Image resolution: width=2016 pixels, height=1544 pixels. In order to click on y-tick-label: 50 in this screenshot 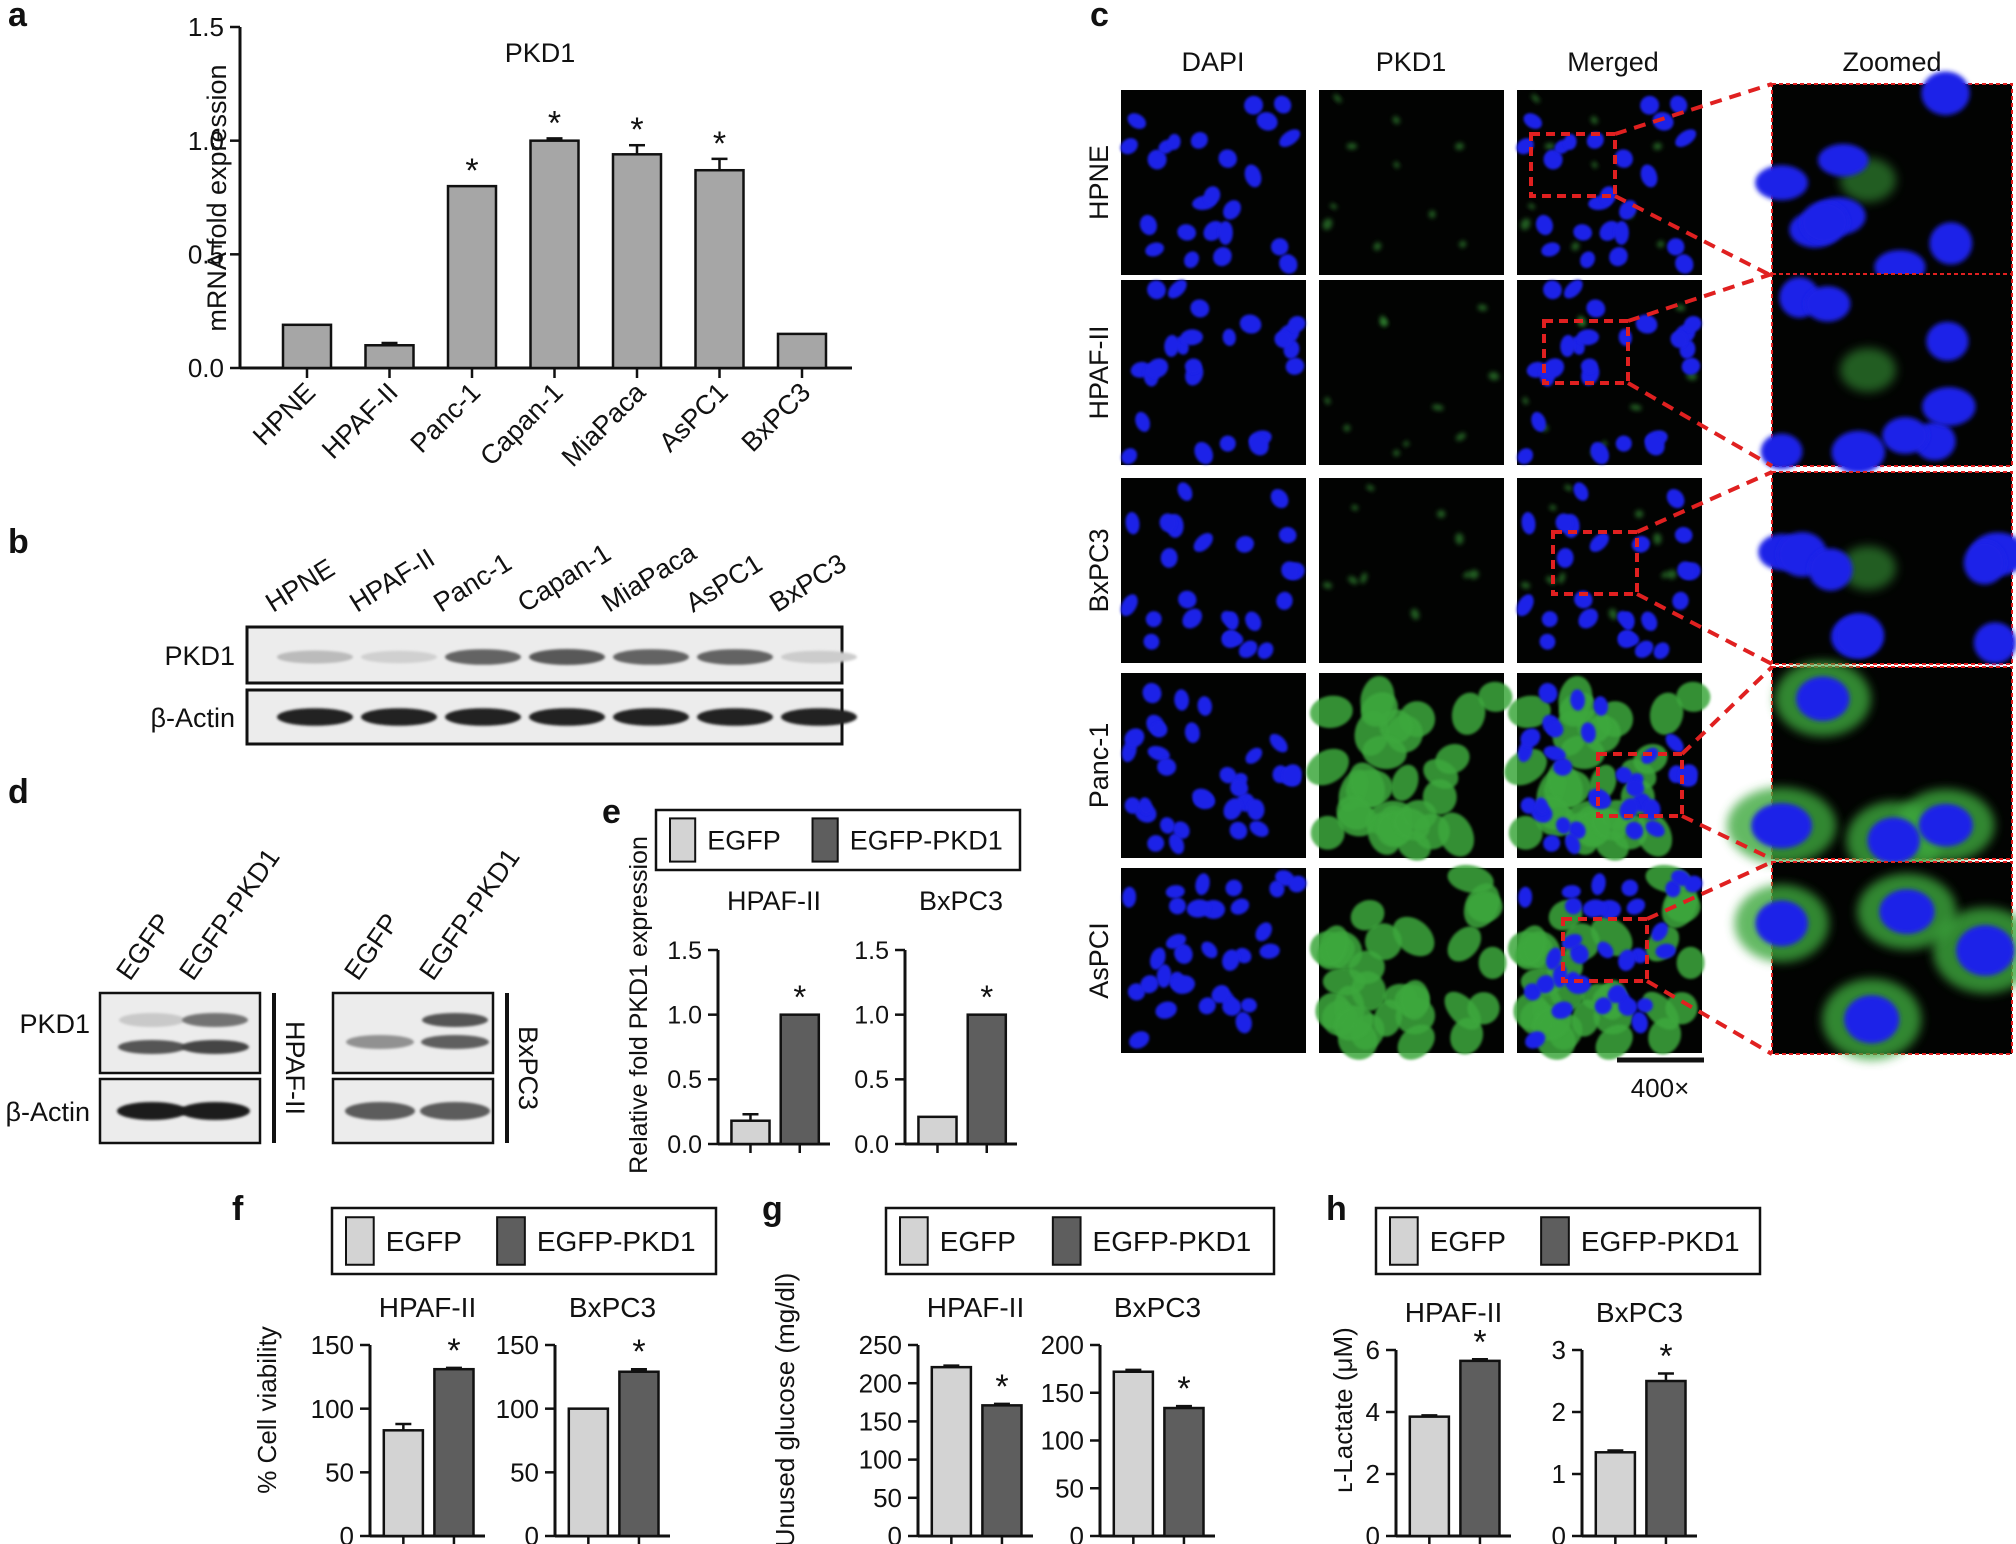, I will do `click(524, 1472)`.